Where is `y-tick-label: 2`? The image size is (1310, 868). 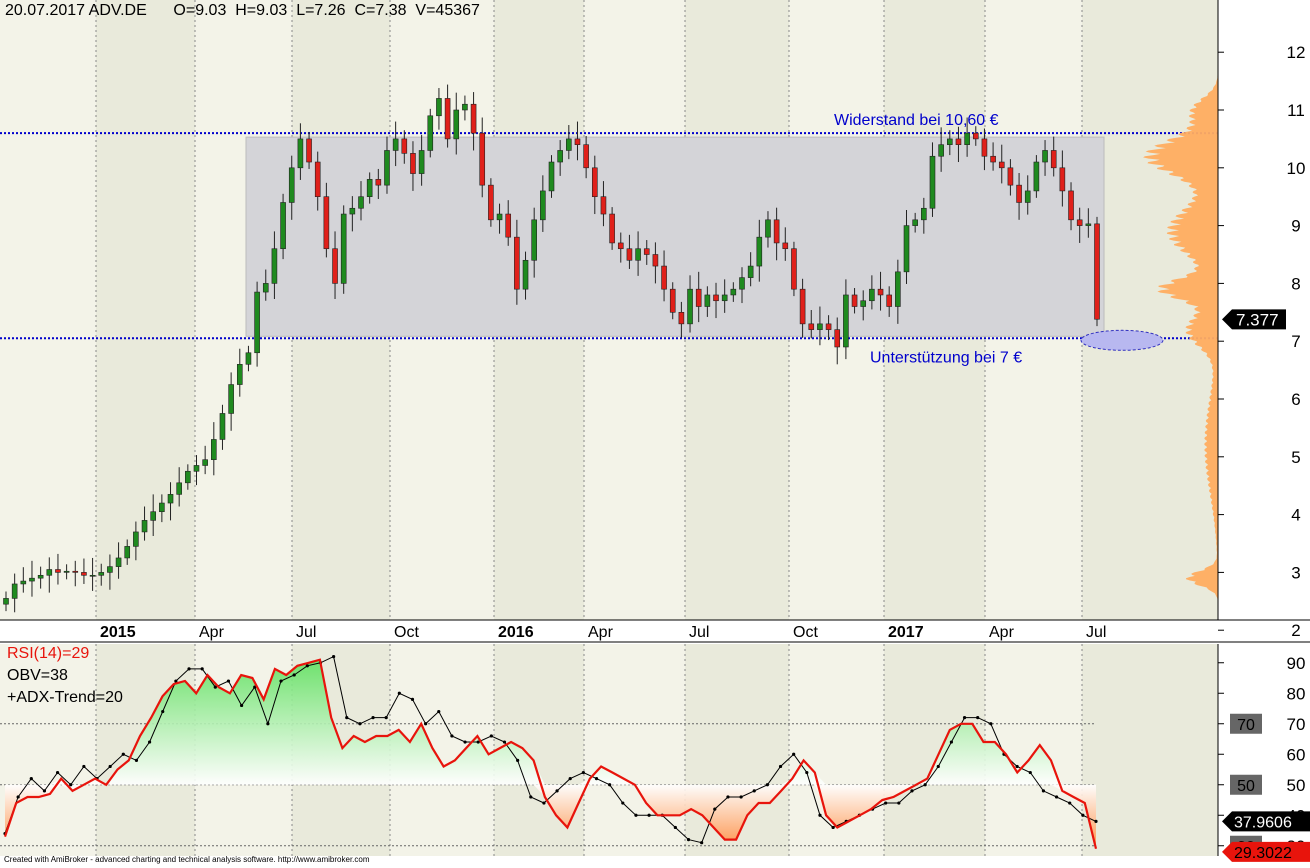
y-tick-label: 2 is located at coordinates (1295, 630).